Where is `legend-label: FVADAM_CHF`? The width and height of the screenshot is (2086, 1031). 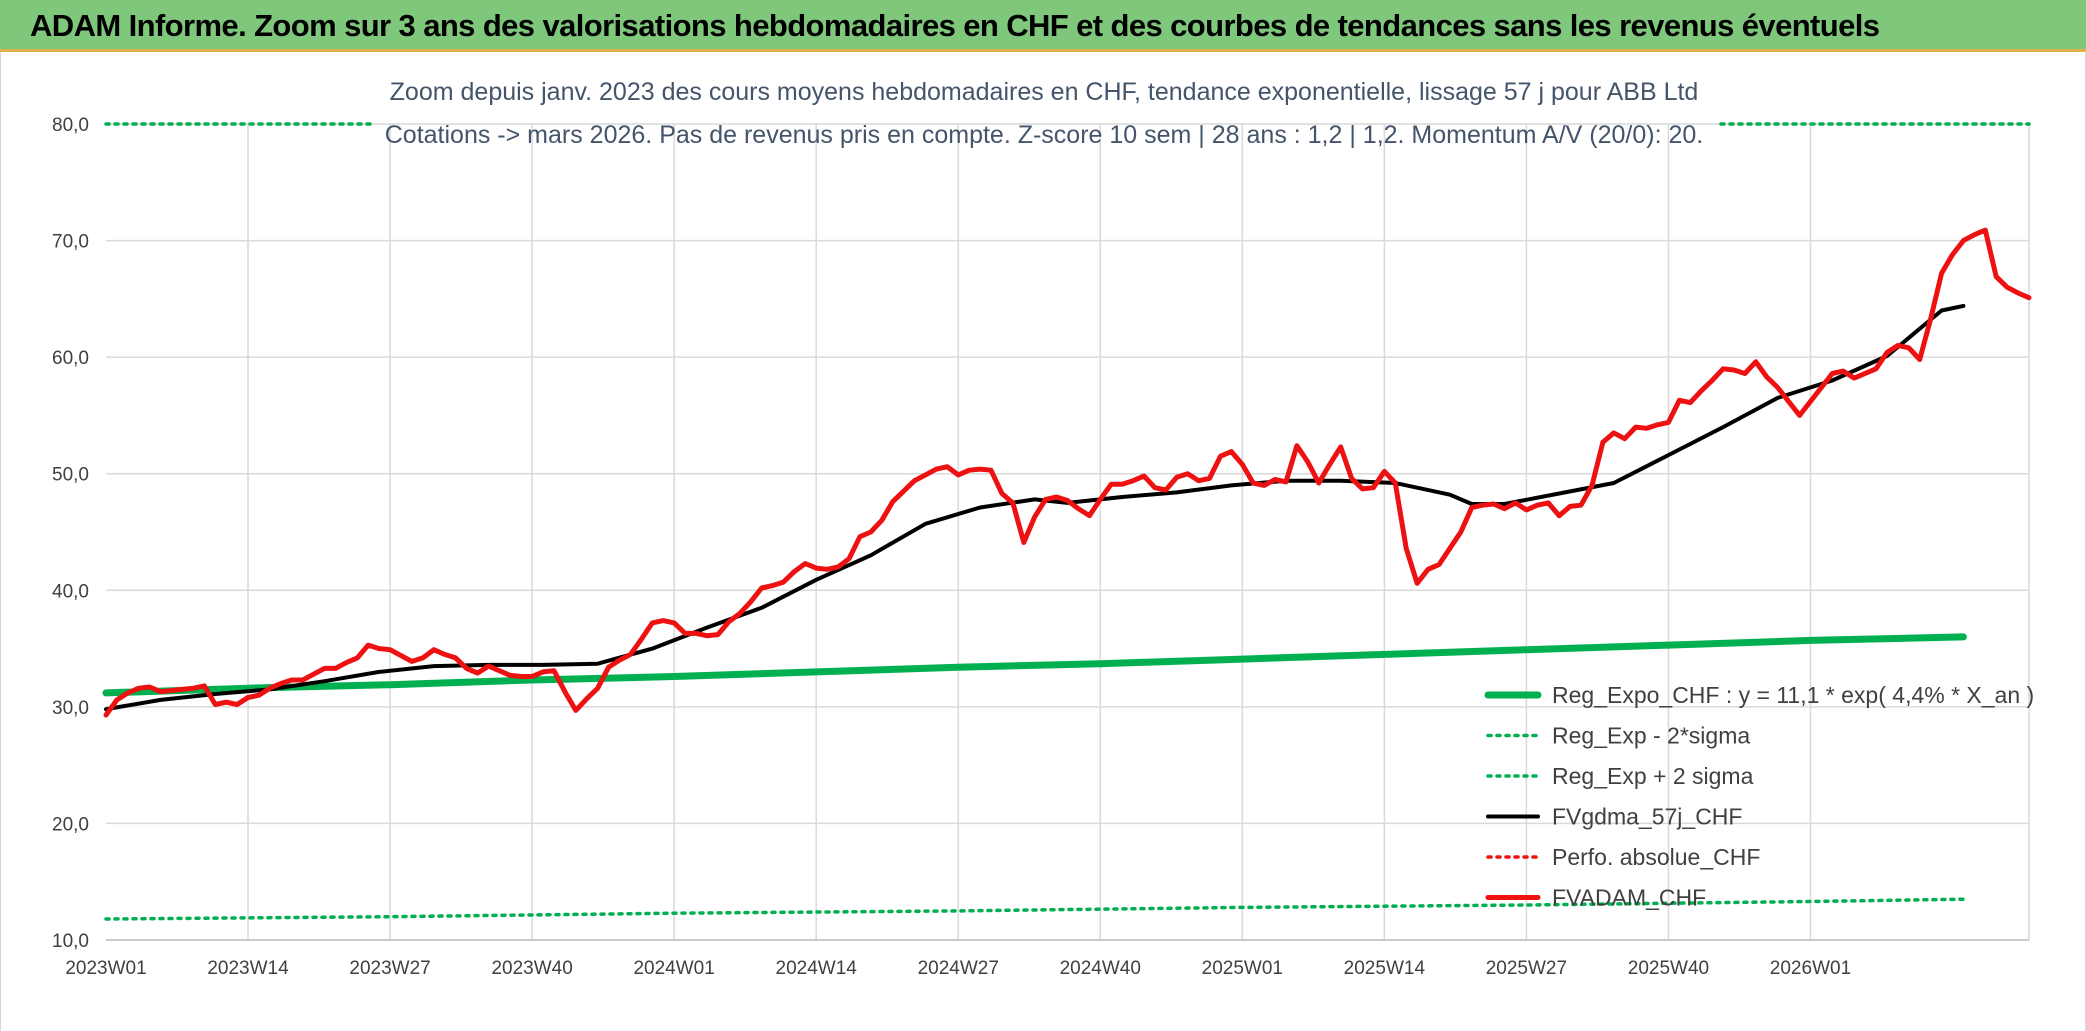
legend-label: FVADAM_CHF is located at coordinates (1629, 898).